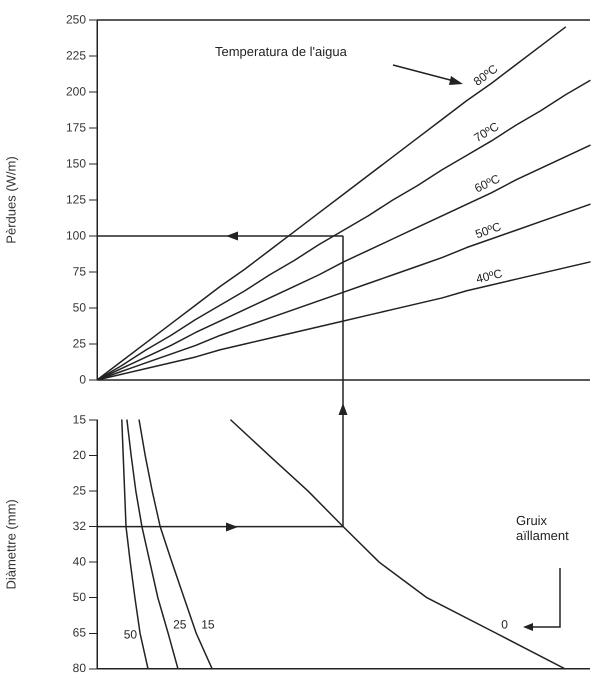 This screenshot has width=596, height=679. What do you see at coordinates (79, 668) in the screenshot?
I see `y-tick-label: 80` at bounding box center [79, 668].